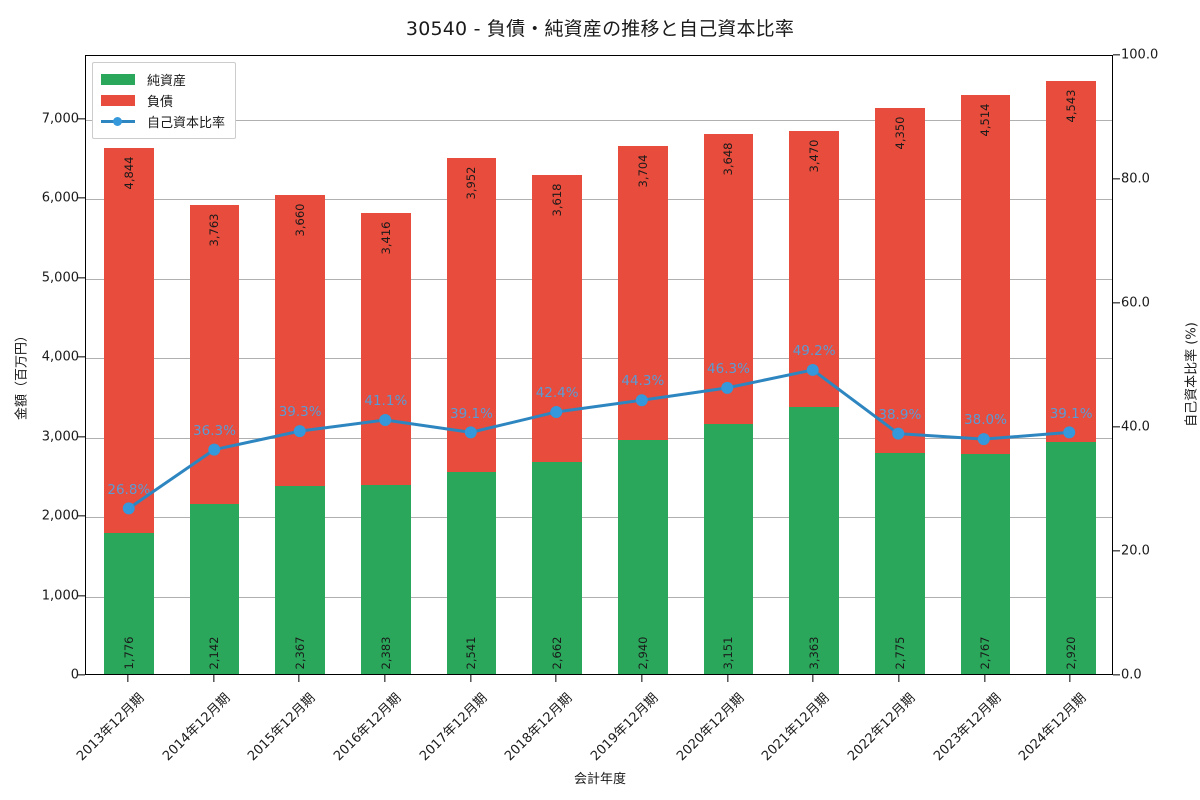 This screenshot has width=1200, height=800. I want to click on bar-group: 2,662 3,618, so click(557, 424).